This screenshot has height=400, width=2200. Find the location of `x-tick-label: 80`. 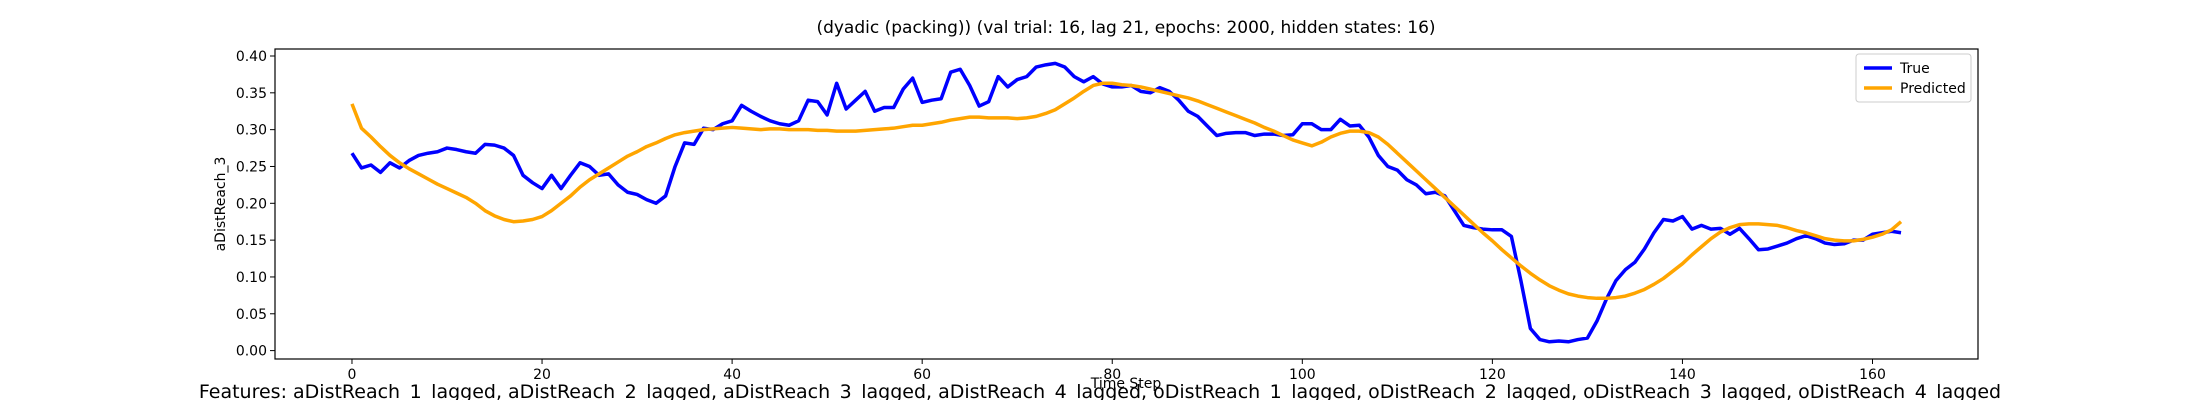

x-tick-label: 80 is located at coordinates (1112, 375).